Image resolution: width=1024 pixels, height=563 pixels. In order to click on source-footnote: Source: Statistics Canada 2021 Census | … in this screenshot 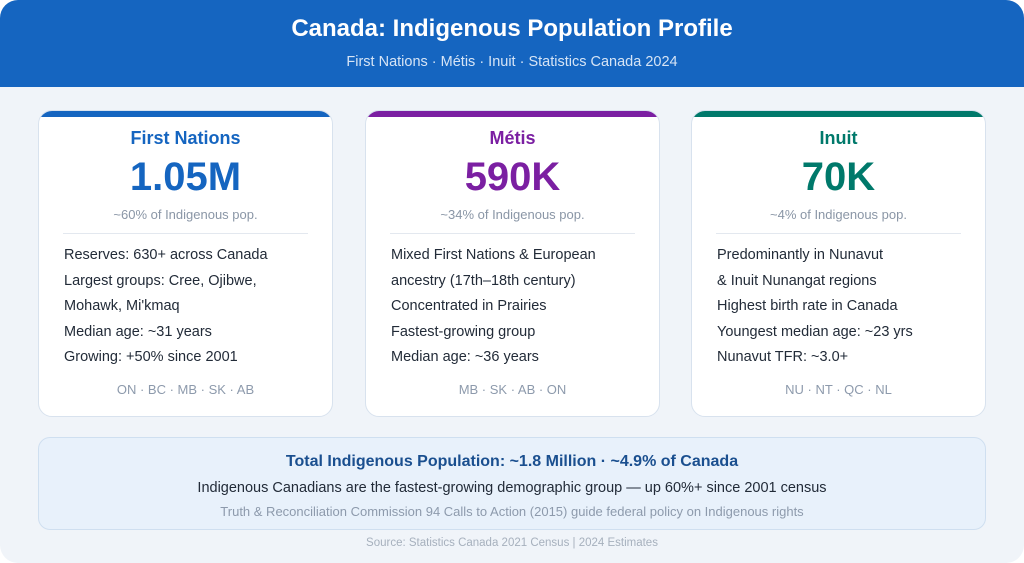, I will do `click(512, 543)`.